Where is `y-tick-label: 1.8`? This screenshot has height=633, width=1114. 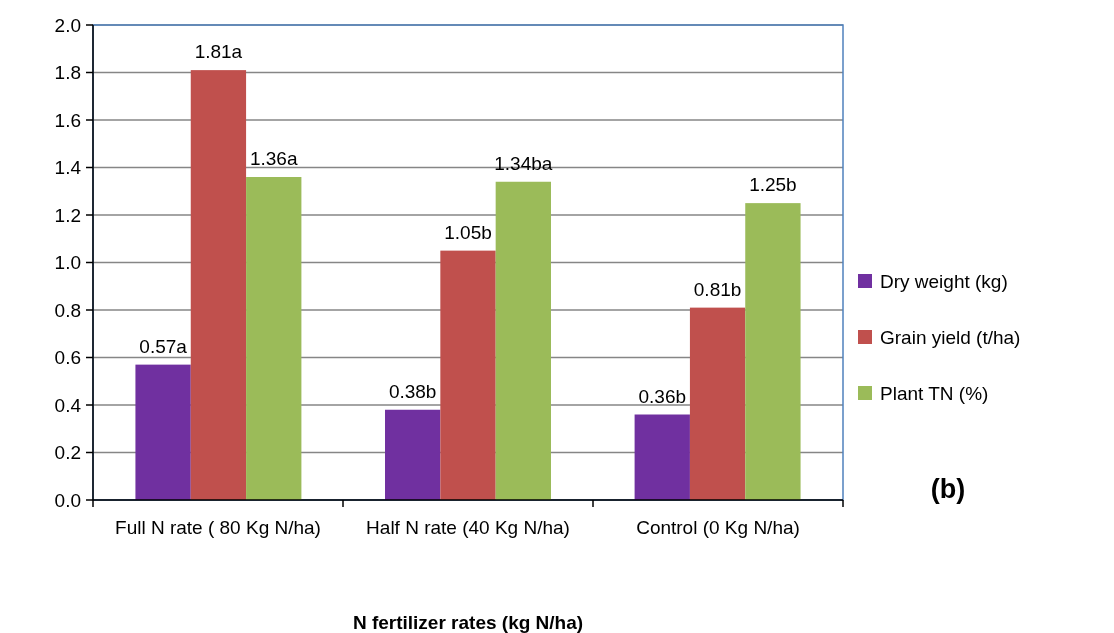 y-tick-label: 1.8 is located at coordinates (67, 73).